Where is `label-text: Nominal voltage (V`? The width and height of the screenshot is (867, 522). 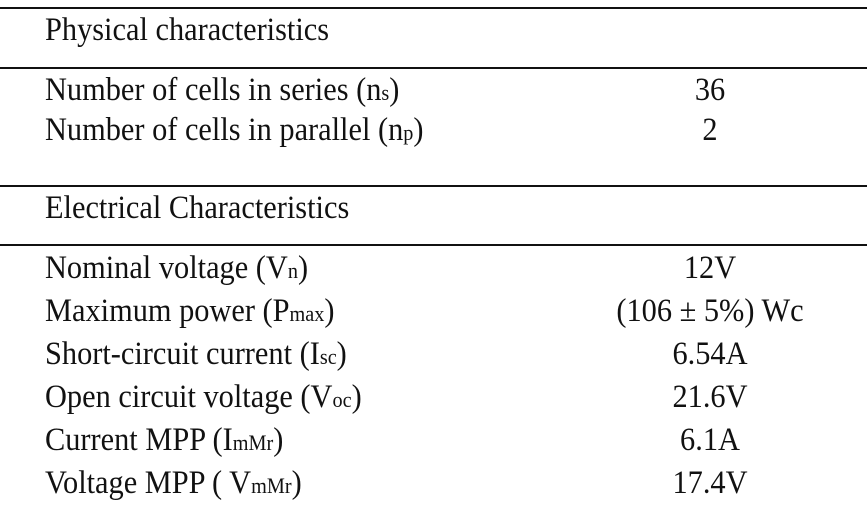 label-text: Nominal voltage (V is located at coordinates (166, 268).